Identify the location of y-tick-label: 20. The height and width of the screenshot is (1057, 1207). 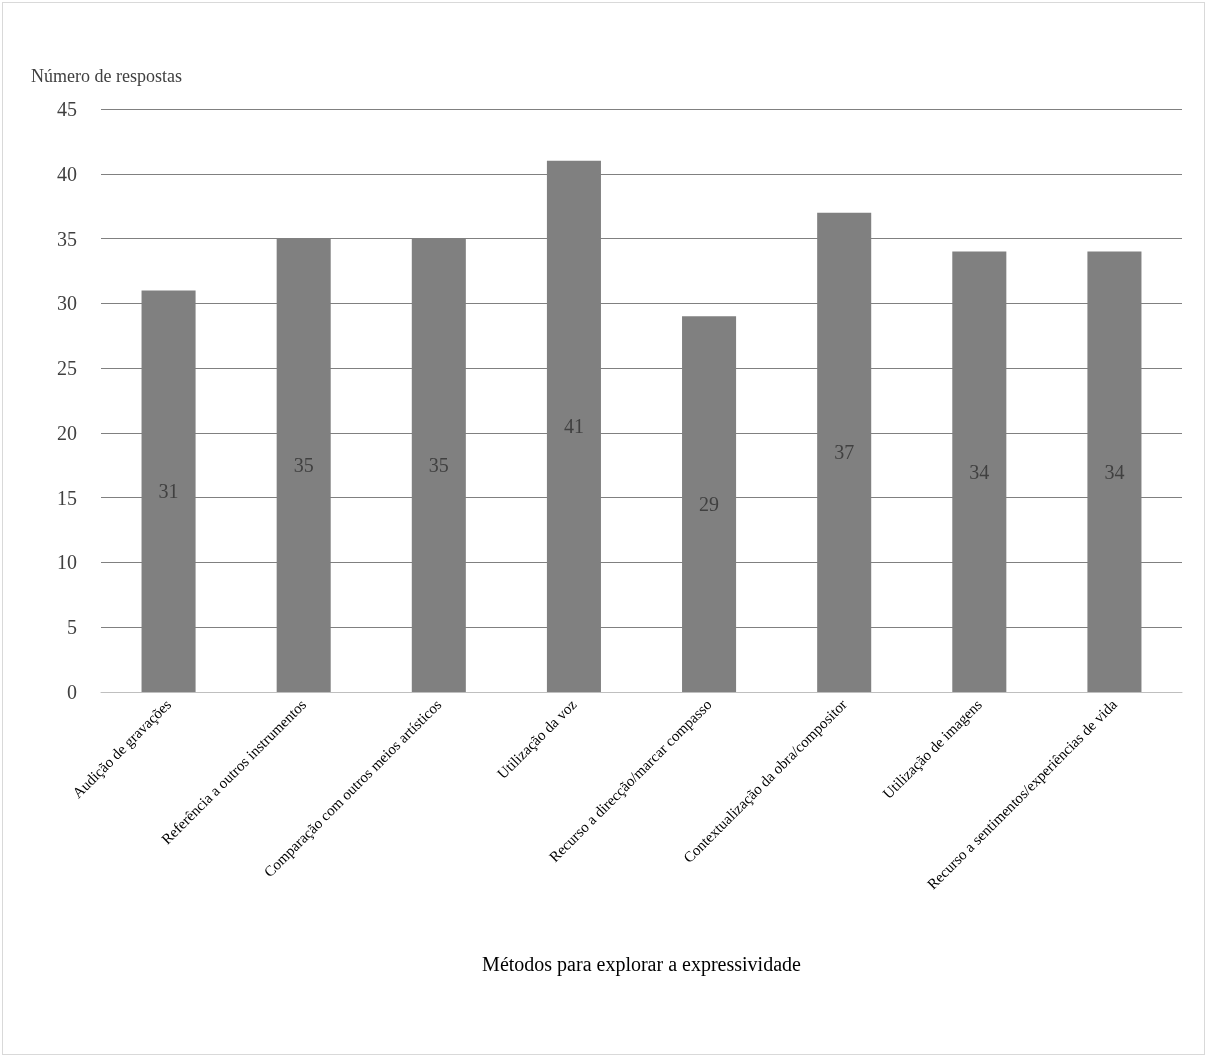
(67, 432).